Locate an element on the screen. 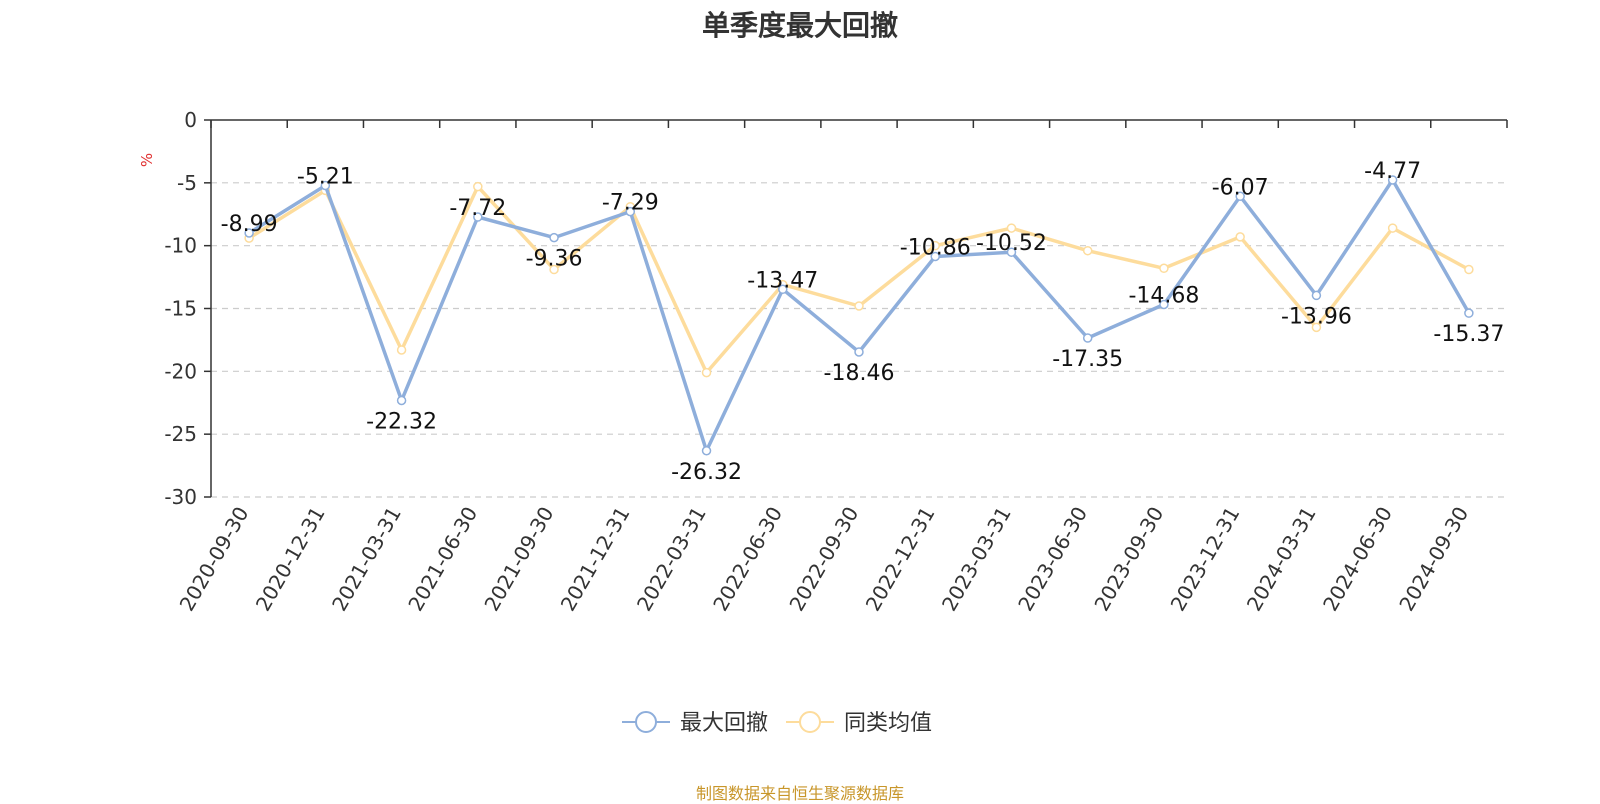 This screenshot has width=1600, height=804. data-label: -7.29 is located at coordinates (630, 203).